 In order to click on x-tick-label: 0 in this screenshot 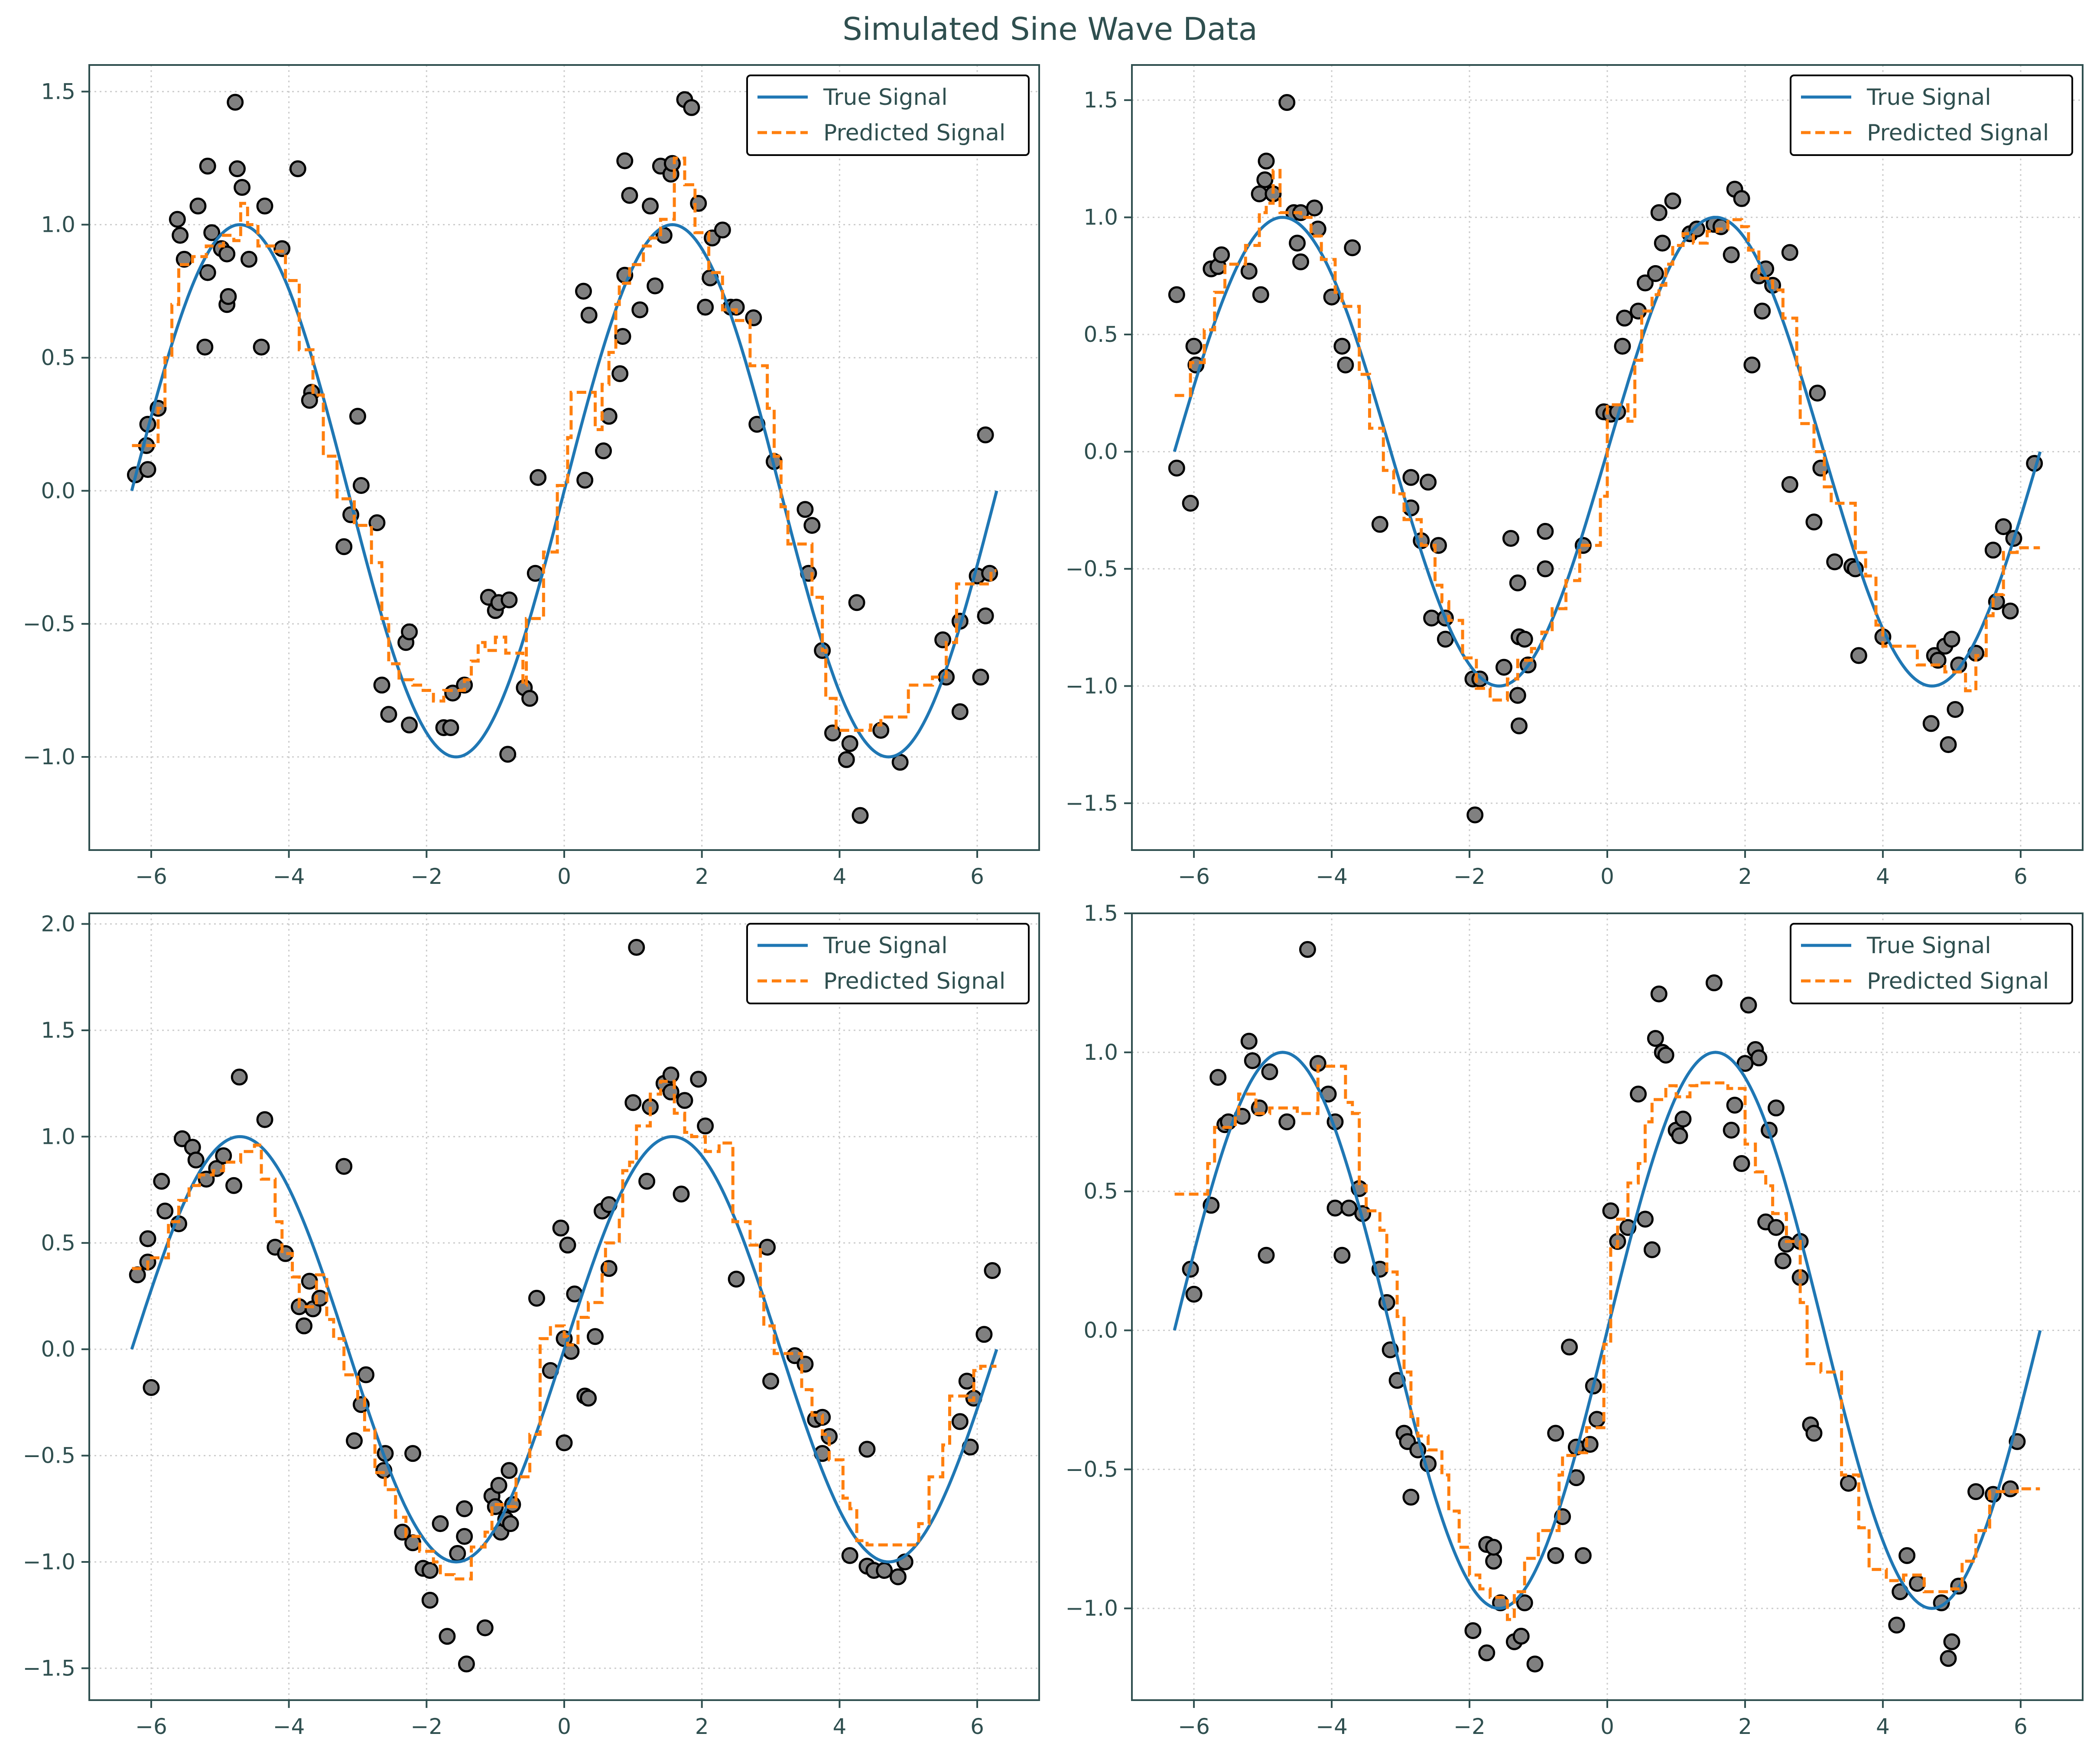, I will do `click(564, 1727)`.